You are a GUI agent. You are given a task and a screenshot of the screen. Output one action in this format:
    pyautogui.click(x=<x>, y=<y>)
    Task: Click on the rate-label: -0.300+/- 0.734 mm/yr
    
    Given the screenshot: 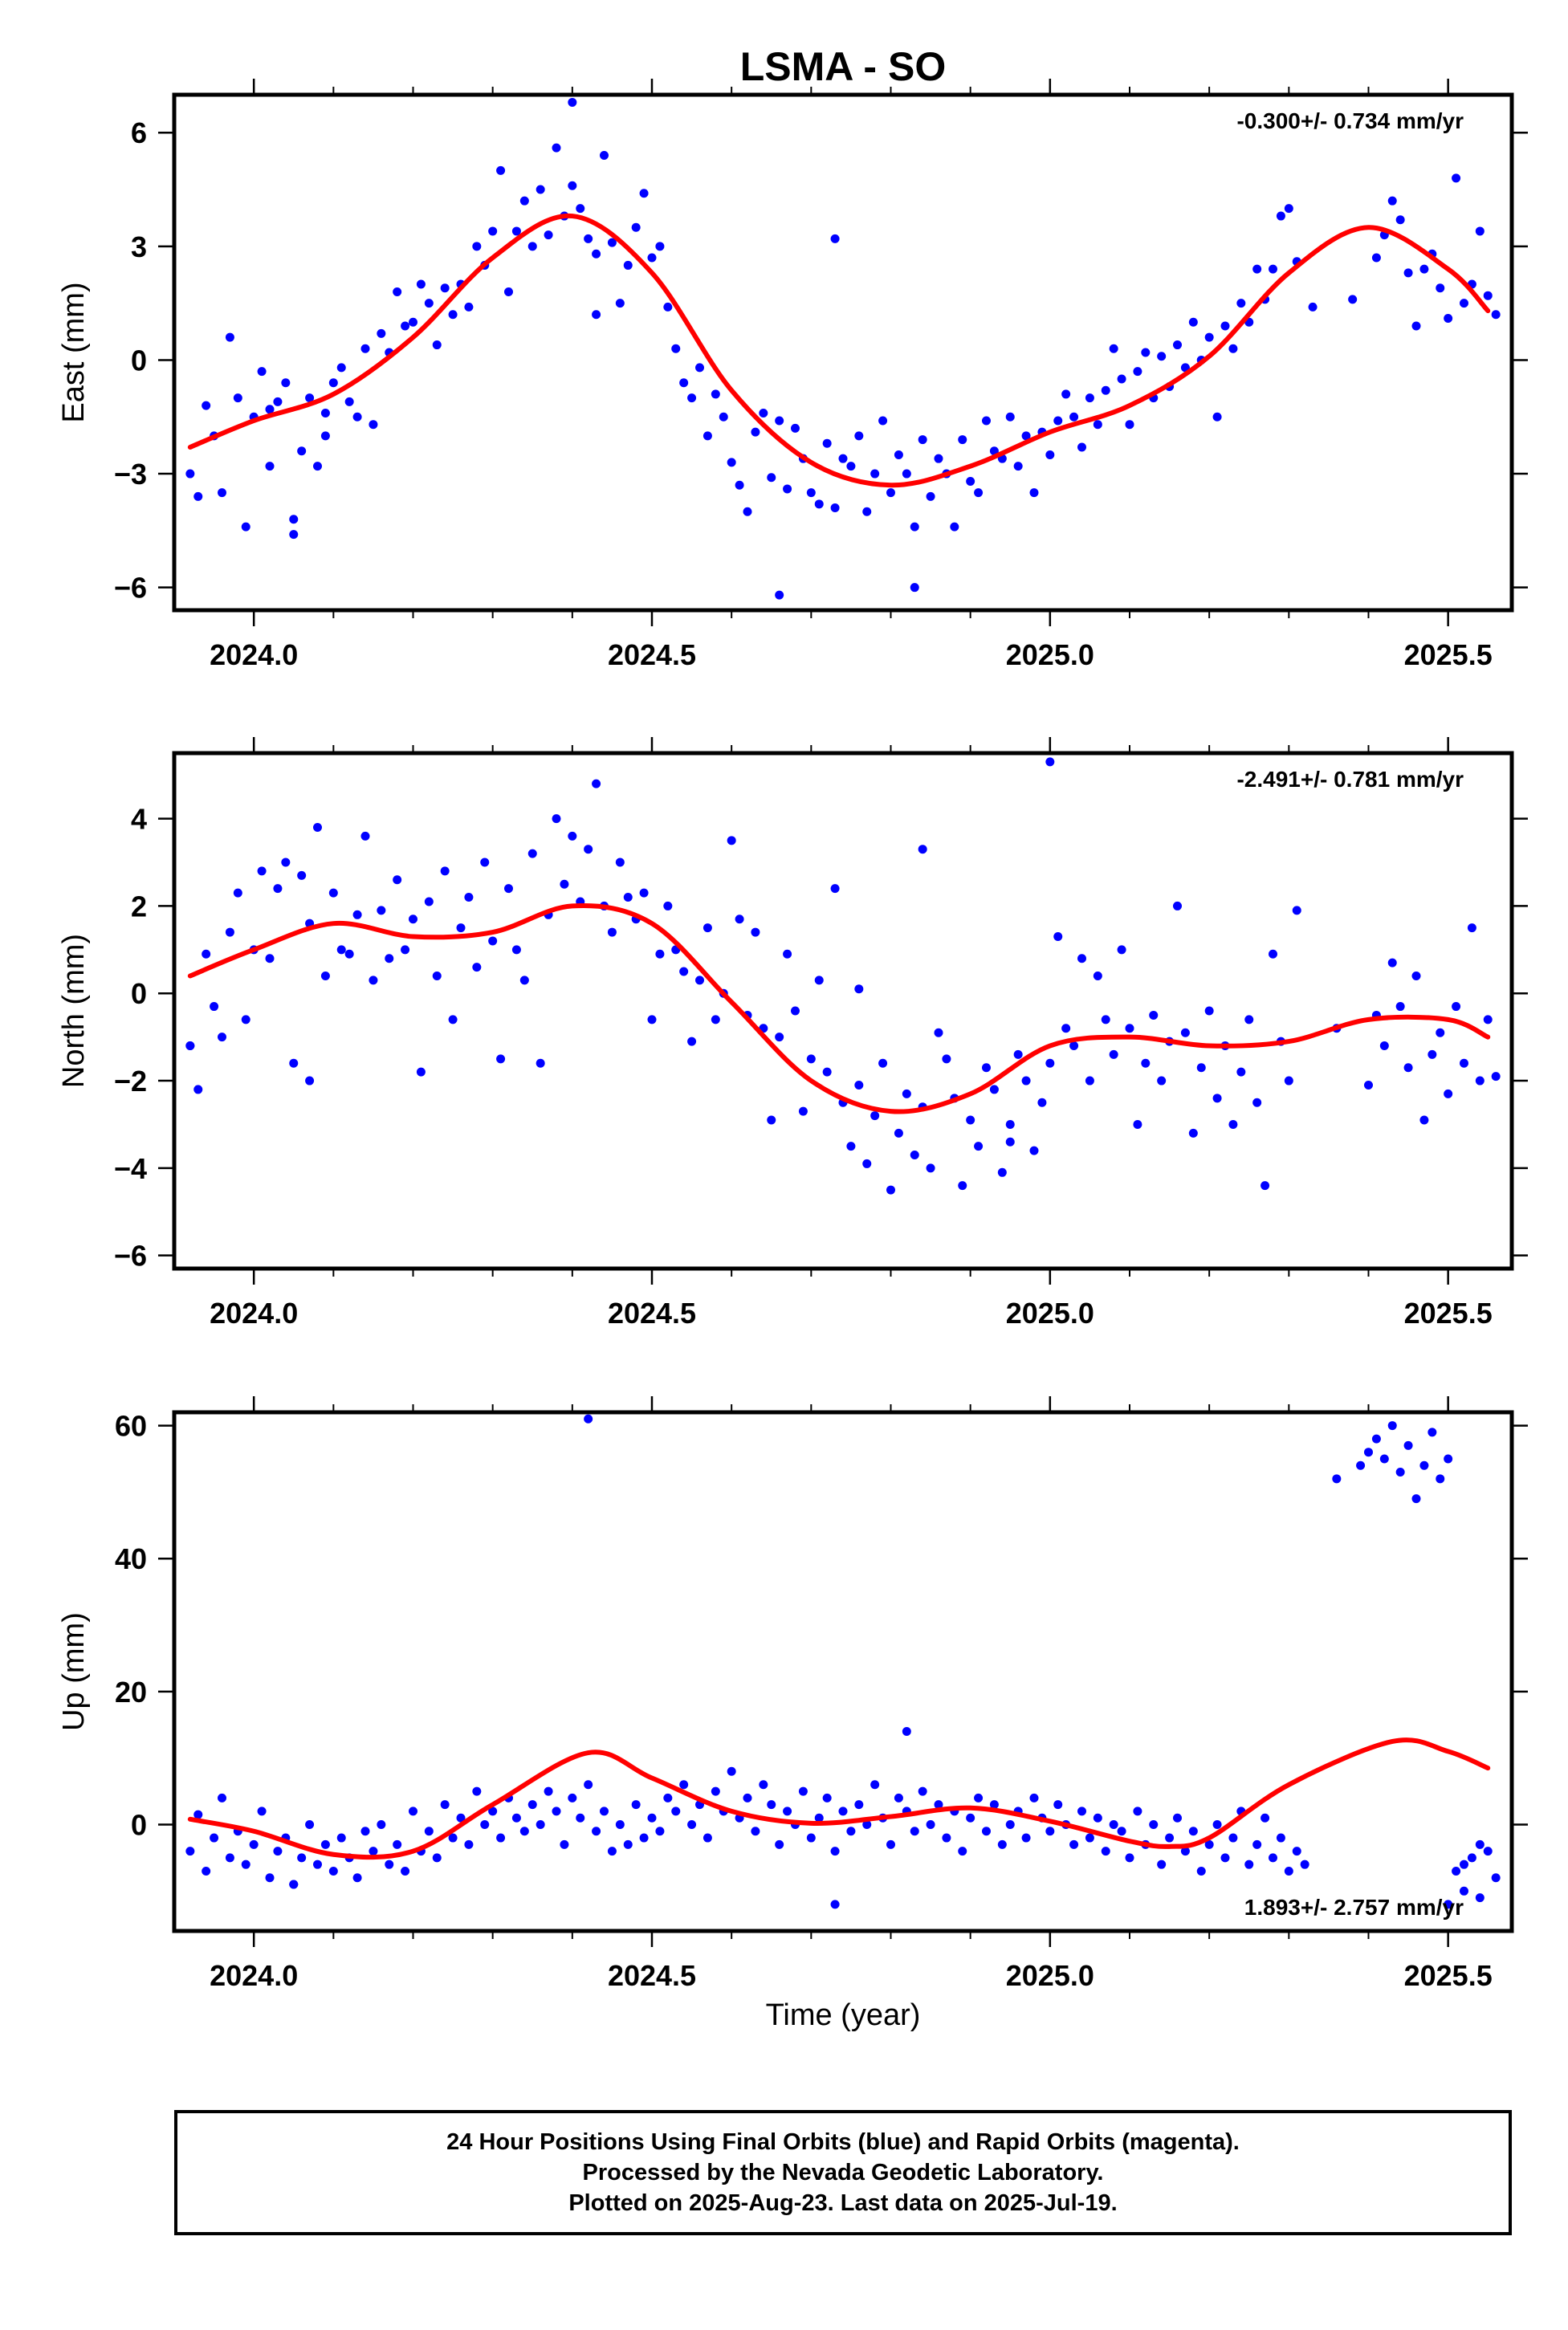 What is the action you would take?
    pyautogui.click(x=1350, y=120)
    